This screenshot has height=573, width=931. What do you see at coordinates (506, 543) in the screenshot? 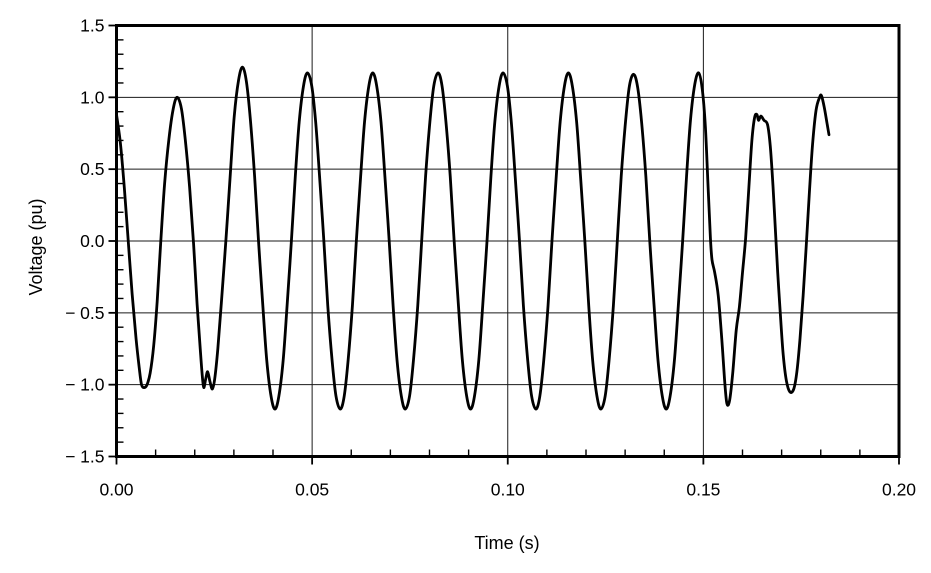
I see `x-axis-title: Time (s)` at bounding box center [506, 543].